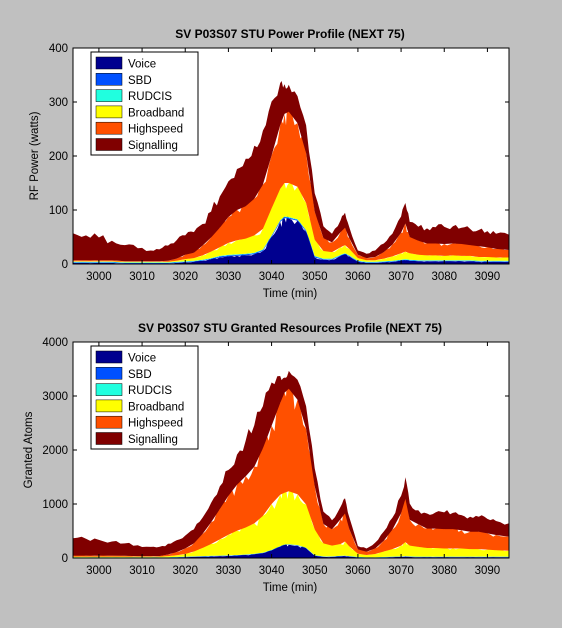 Image resolution: width=562 pixels, height=628 pixels. Describe the element at coordinates (58, 157) in the screenshot. I see `y-tick-label: 200` at that location.